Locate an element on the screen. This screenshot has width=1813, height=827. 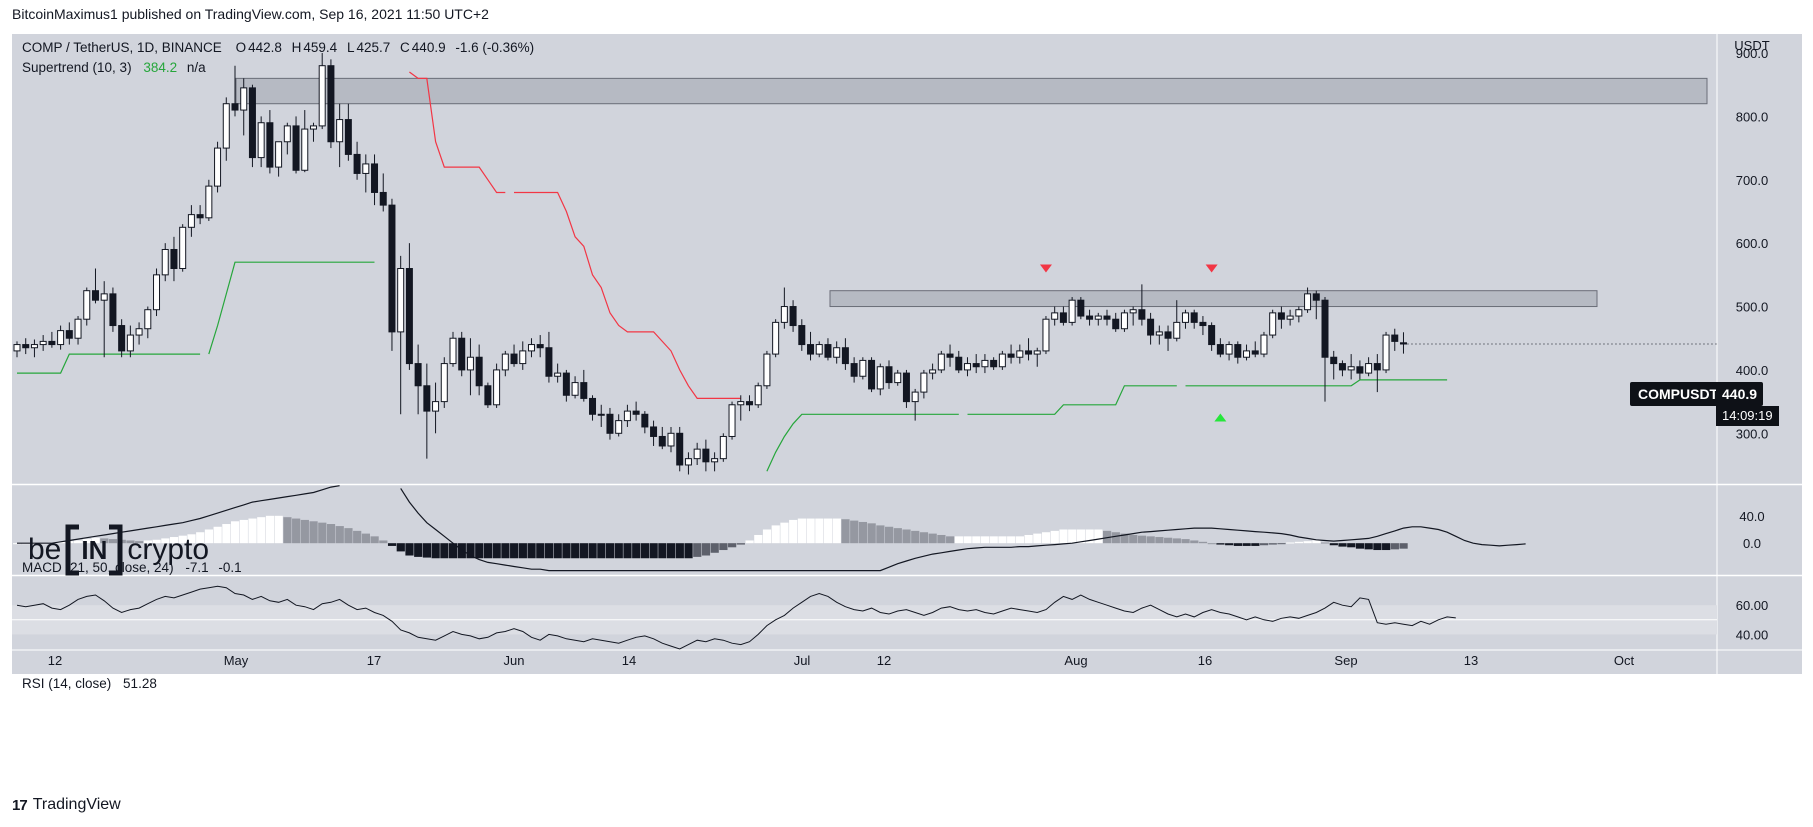
price-tick-label: 300.0 is located at coordinates (1752, 433).